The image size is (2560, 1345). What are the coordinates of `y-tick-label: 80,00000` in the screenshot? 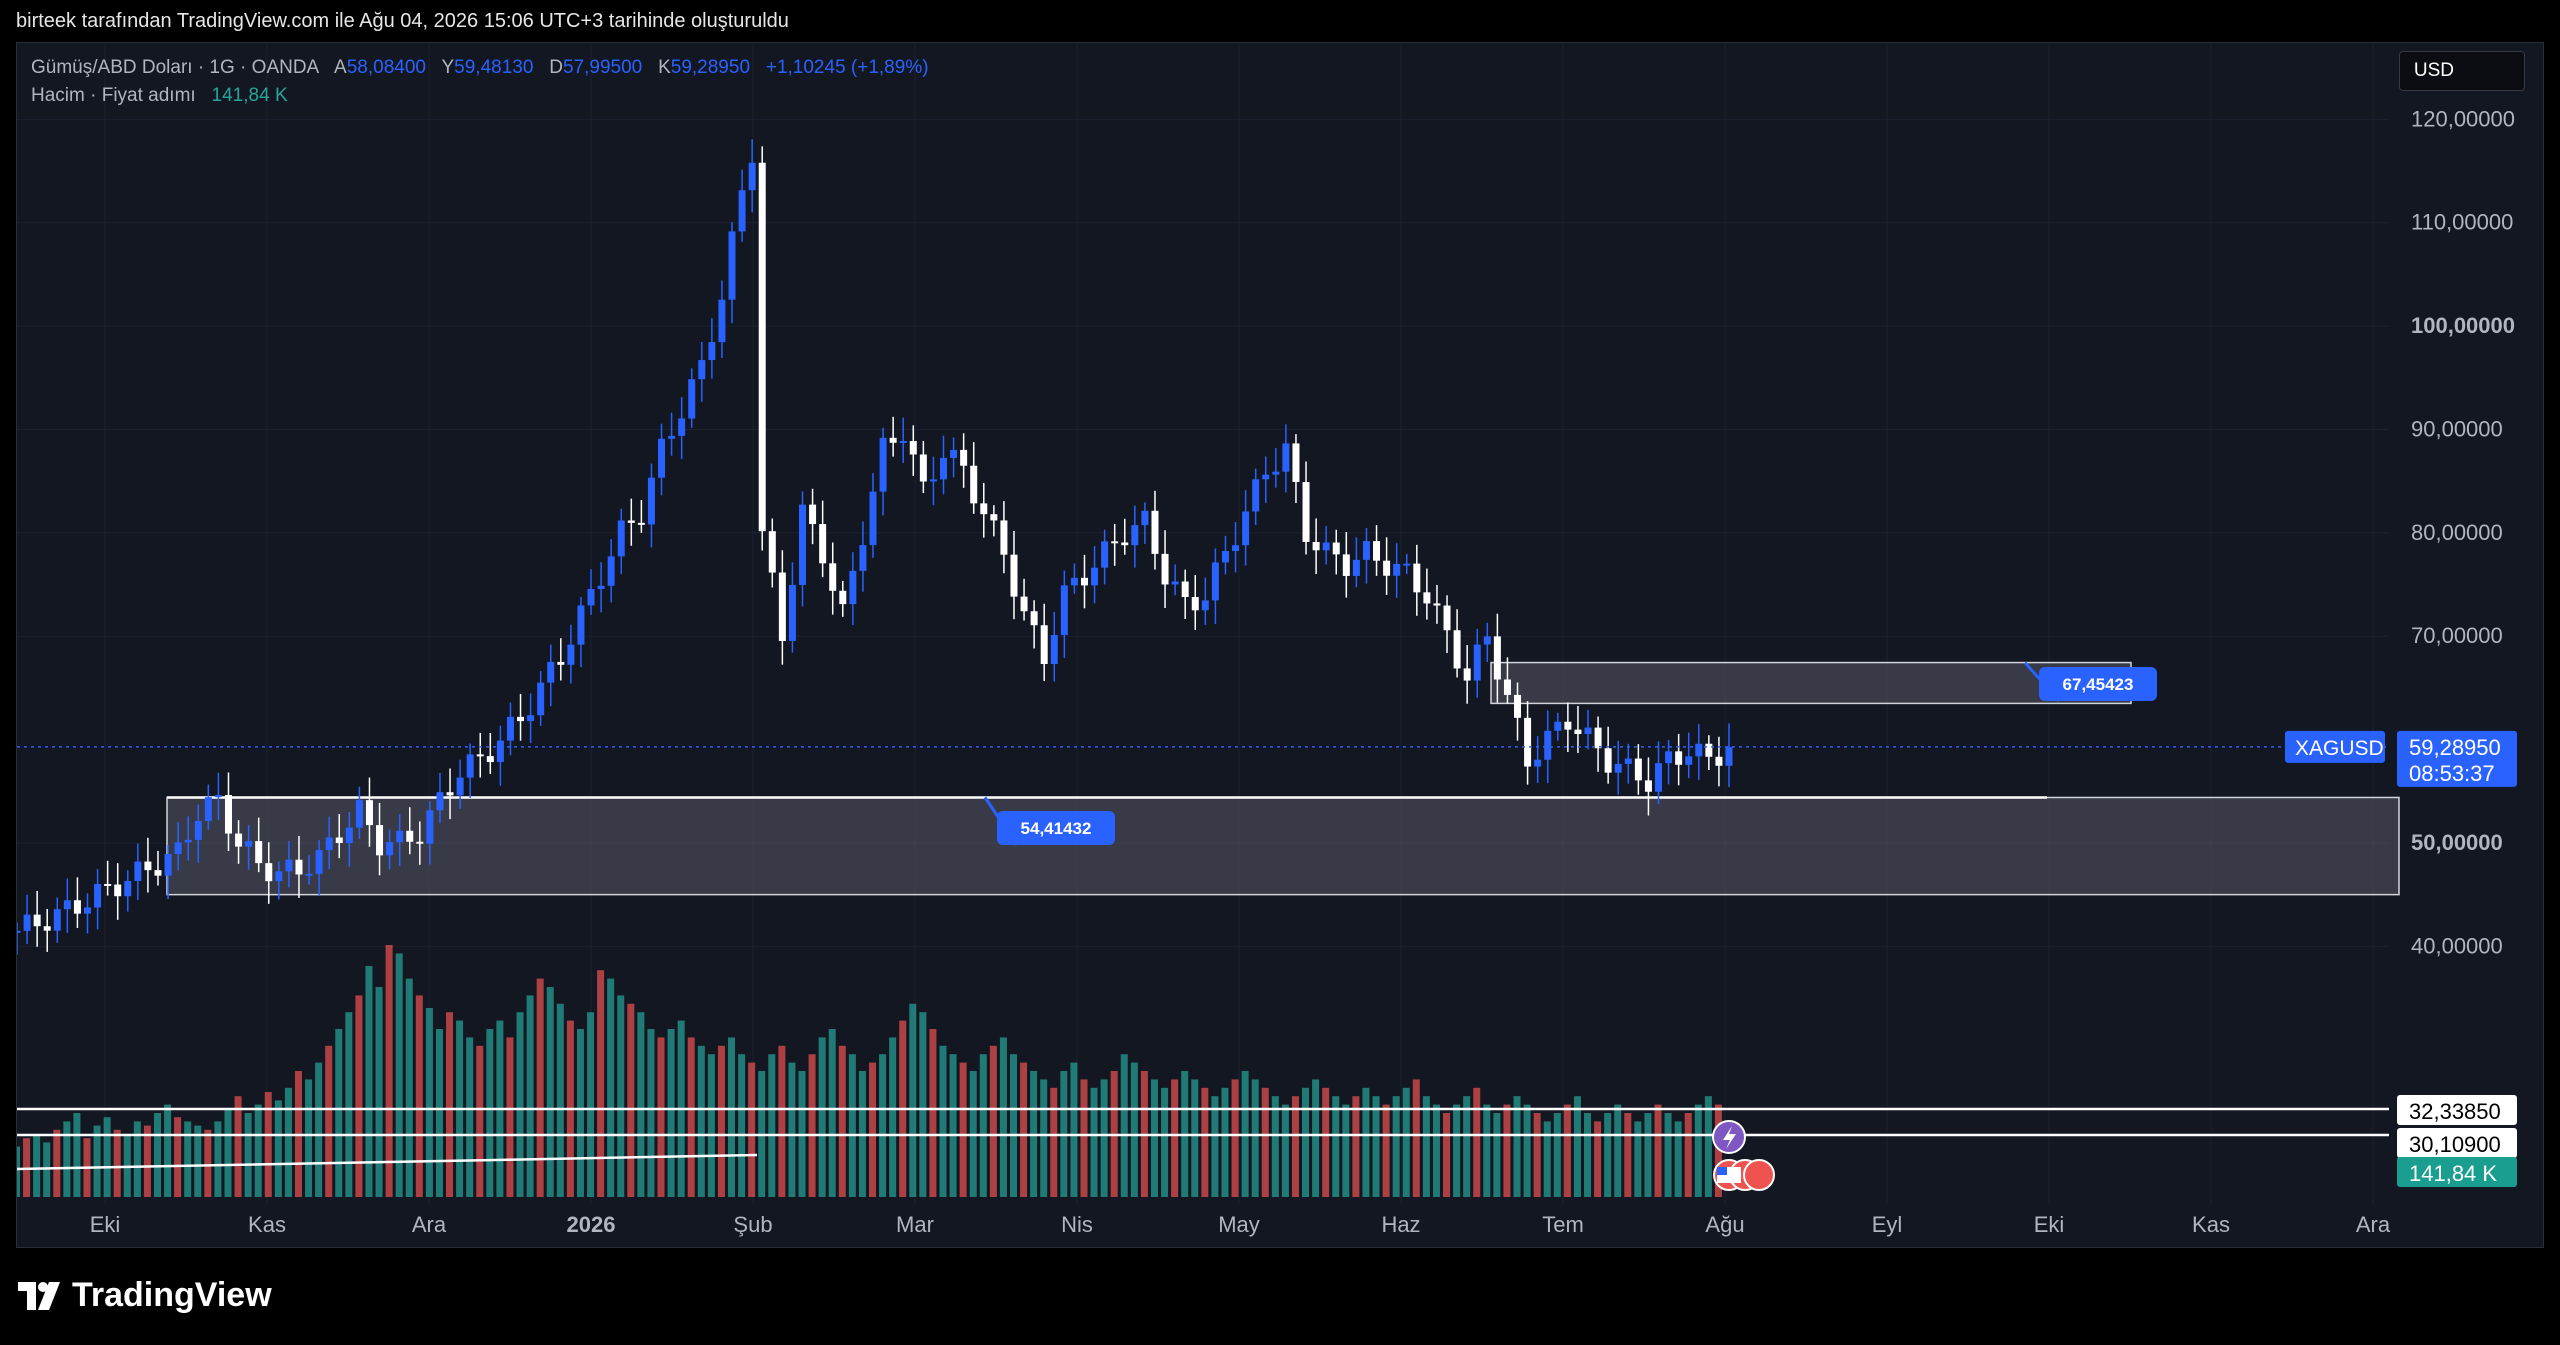 It's located at (2457, 532).